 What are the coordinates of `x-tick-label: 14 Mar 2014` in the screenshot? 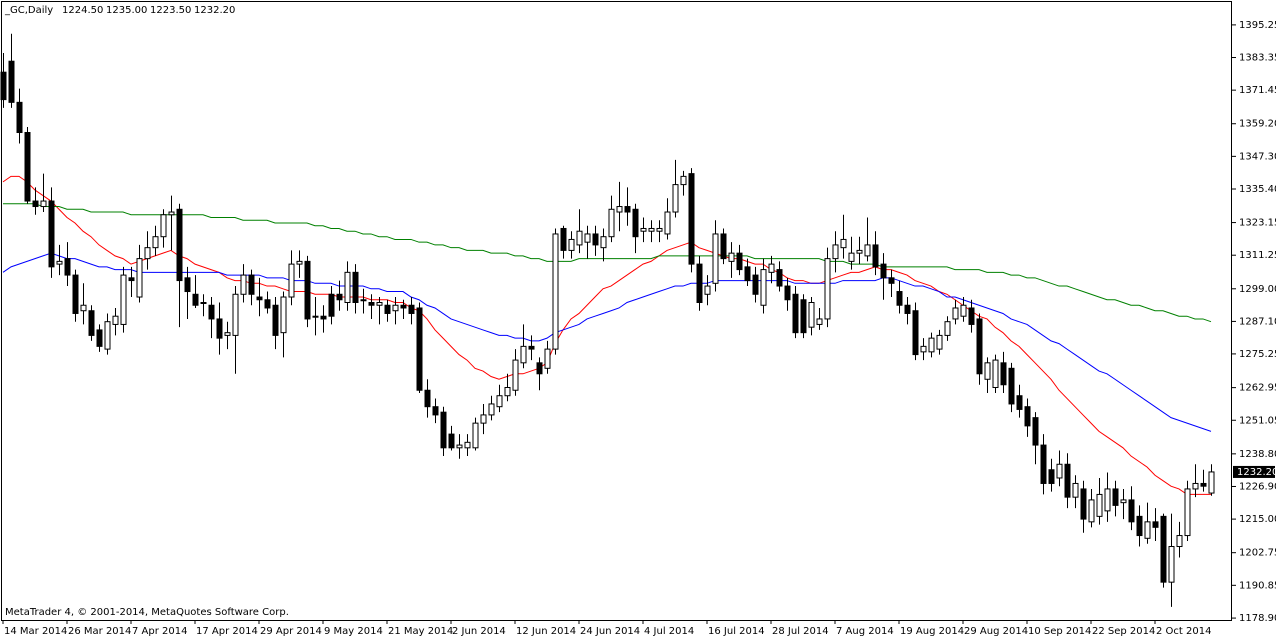 It's located at (35, 631).